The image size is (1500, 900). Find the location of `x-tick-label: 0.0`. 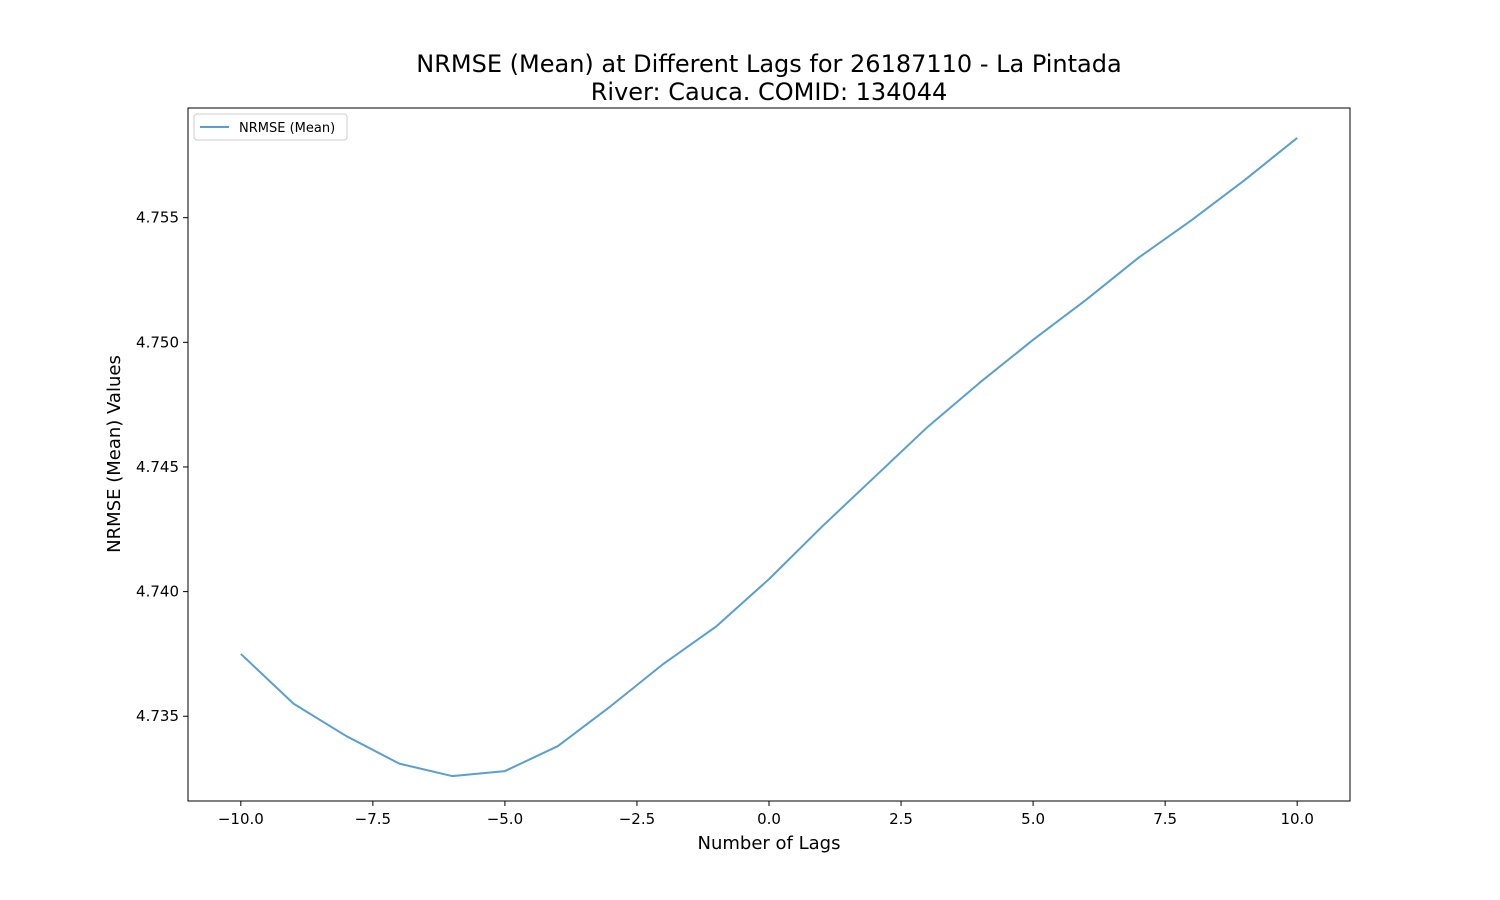

x-tick-label: 0.0 is located at coordinates (769, 819).